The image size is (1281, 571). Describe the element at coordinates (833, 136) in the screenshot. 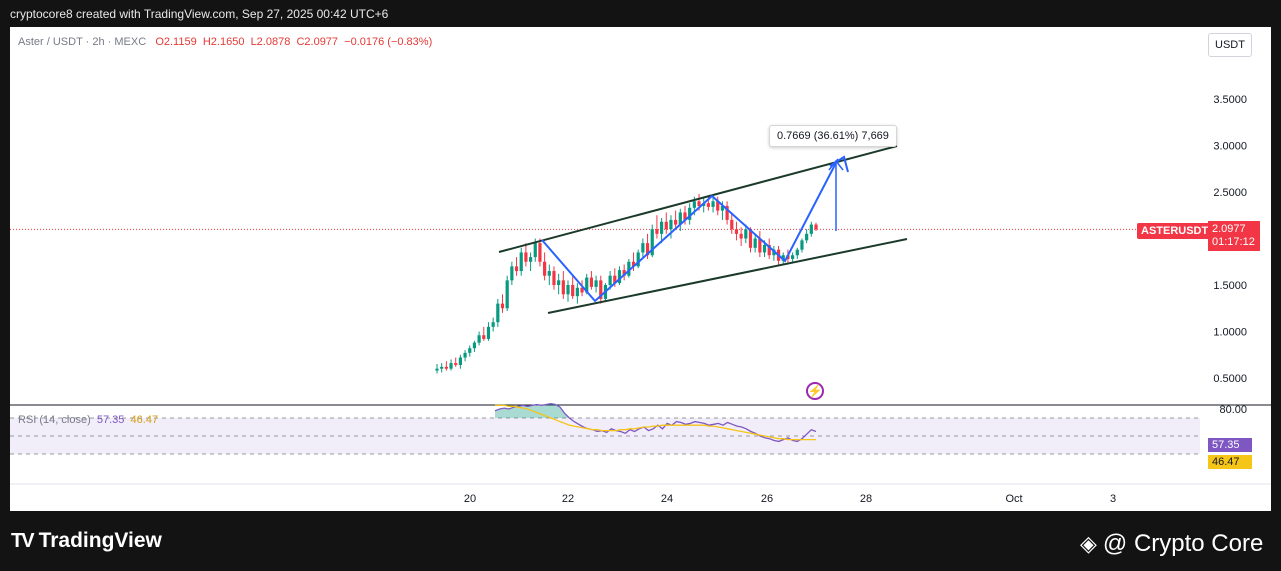

I see `measure-tooltip: 0.7669 (36.61%) 7,669` at that location.